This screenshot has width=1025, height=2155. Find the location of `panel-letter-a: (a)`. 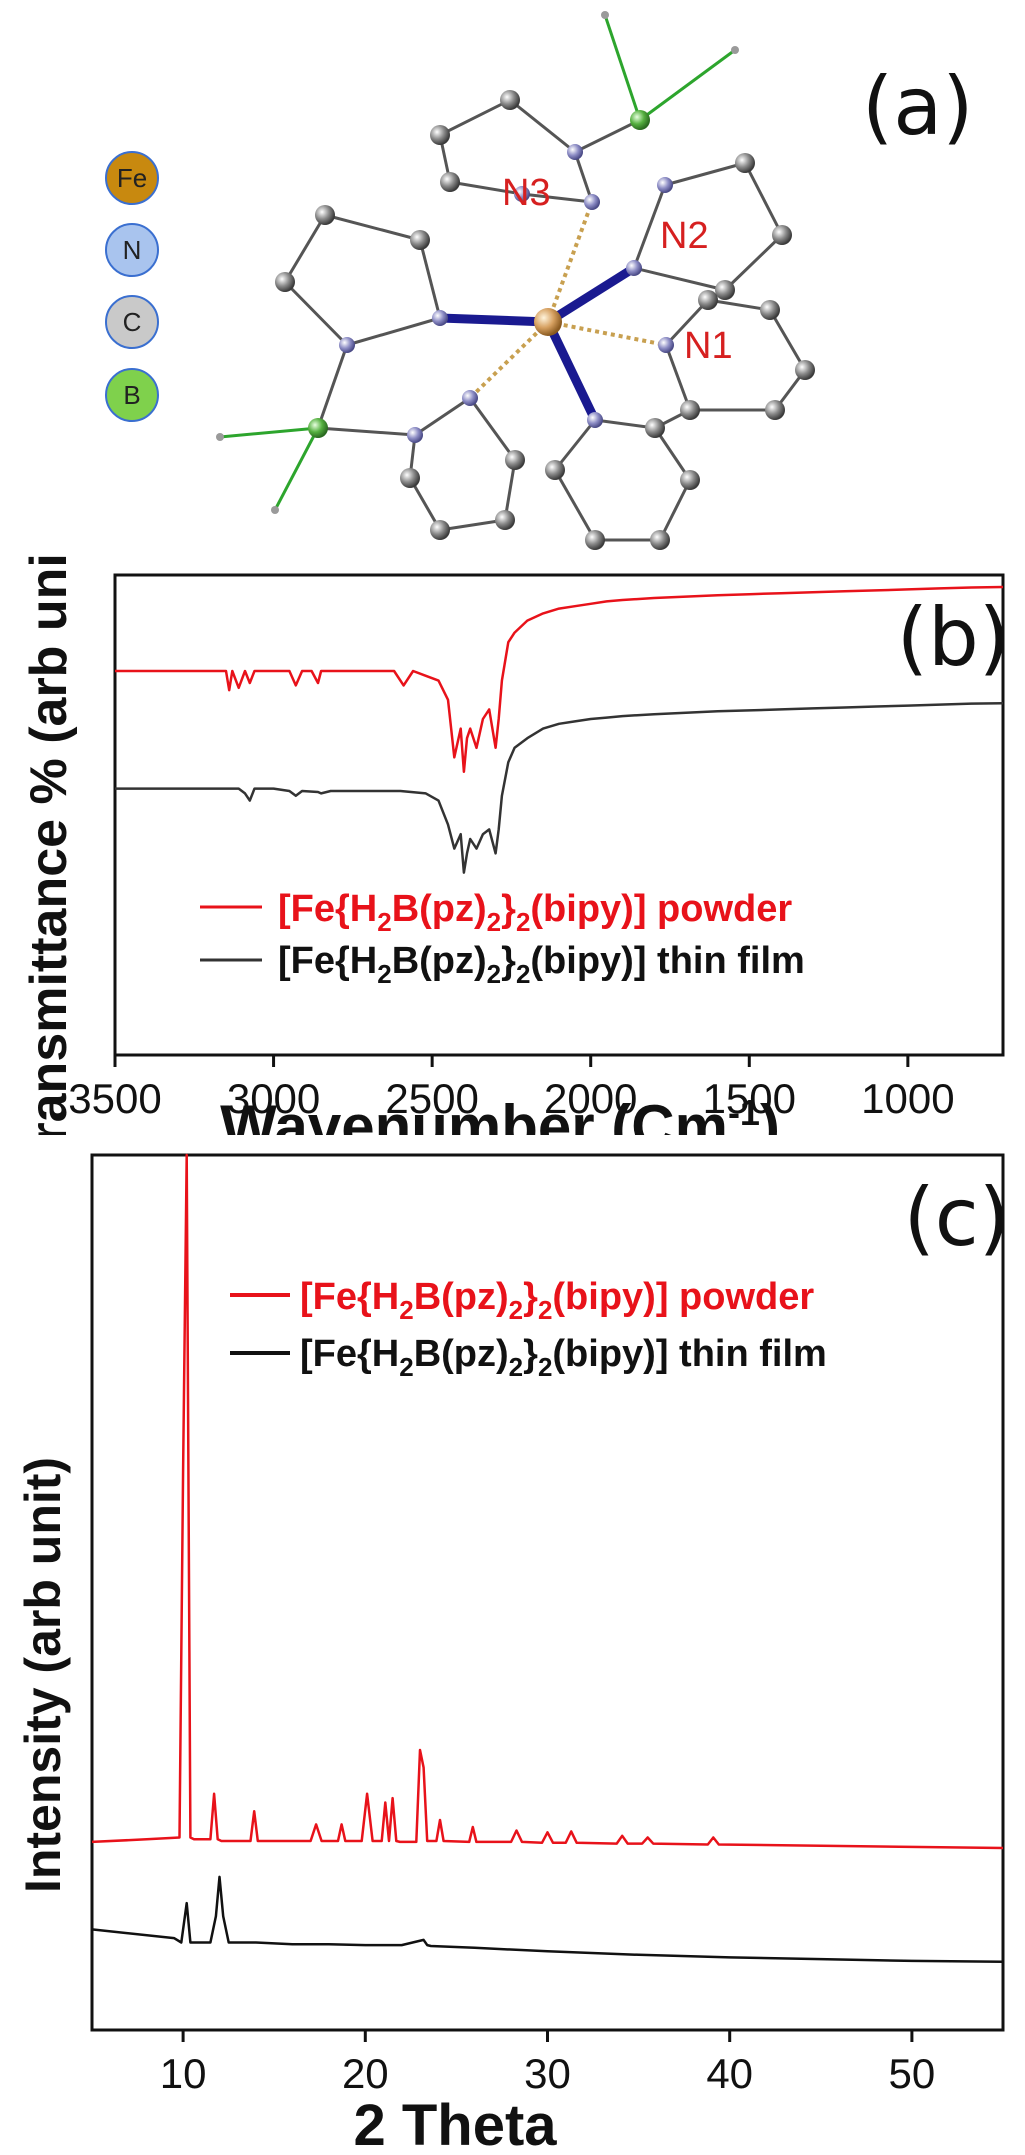

panel-letter-a: (a) is located at coordinates (918, 106).